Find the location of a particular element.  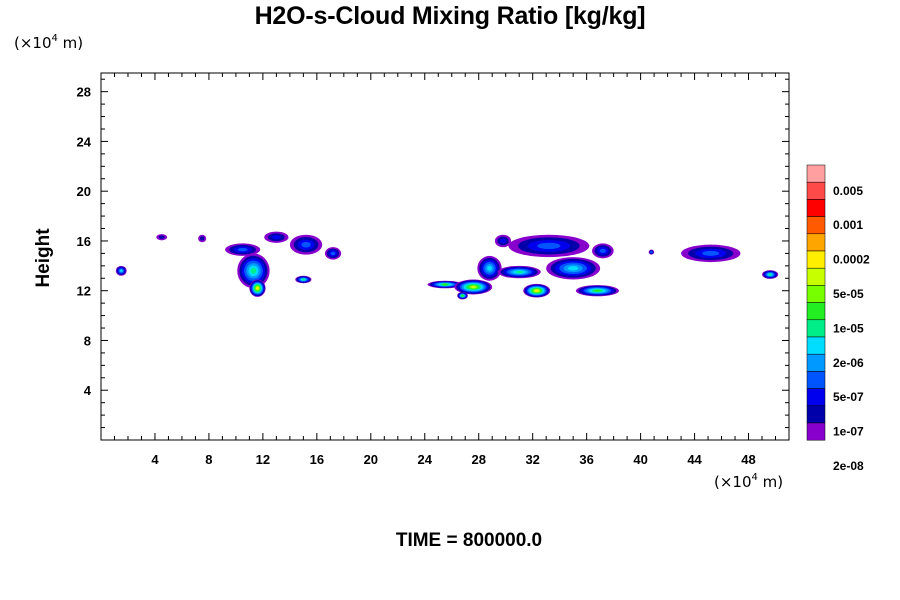

x-tick-label: 16 is located at coordinates (317, 459).